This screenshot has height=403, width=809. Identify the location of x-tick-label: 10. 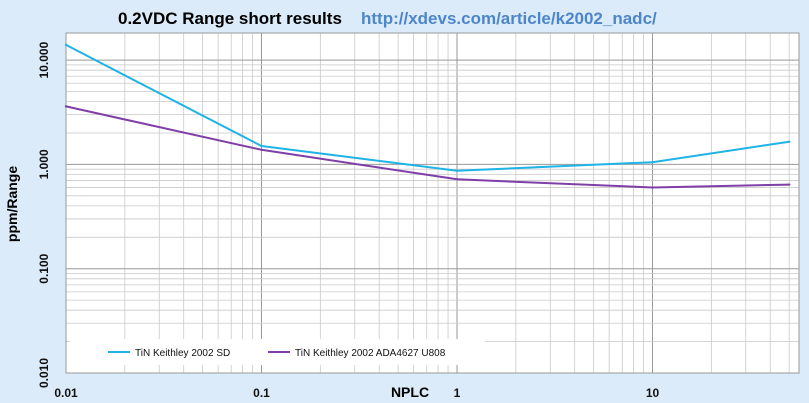
(653, 393).